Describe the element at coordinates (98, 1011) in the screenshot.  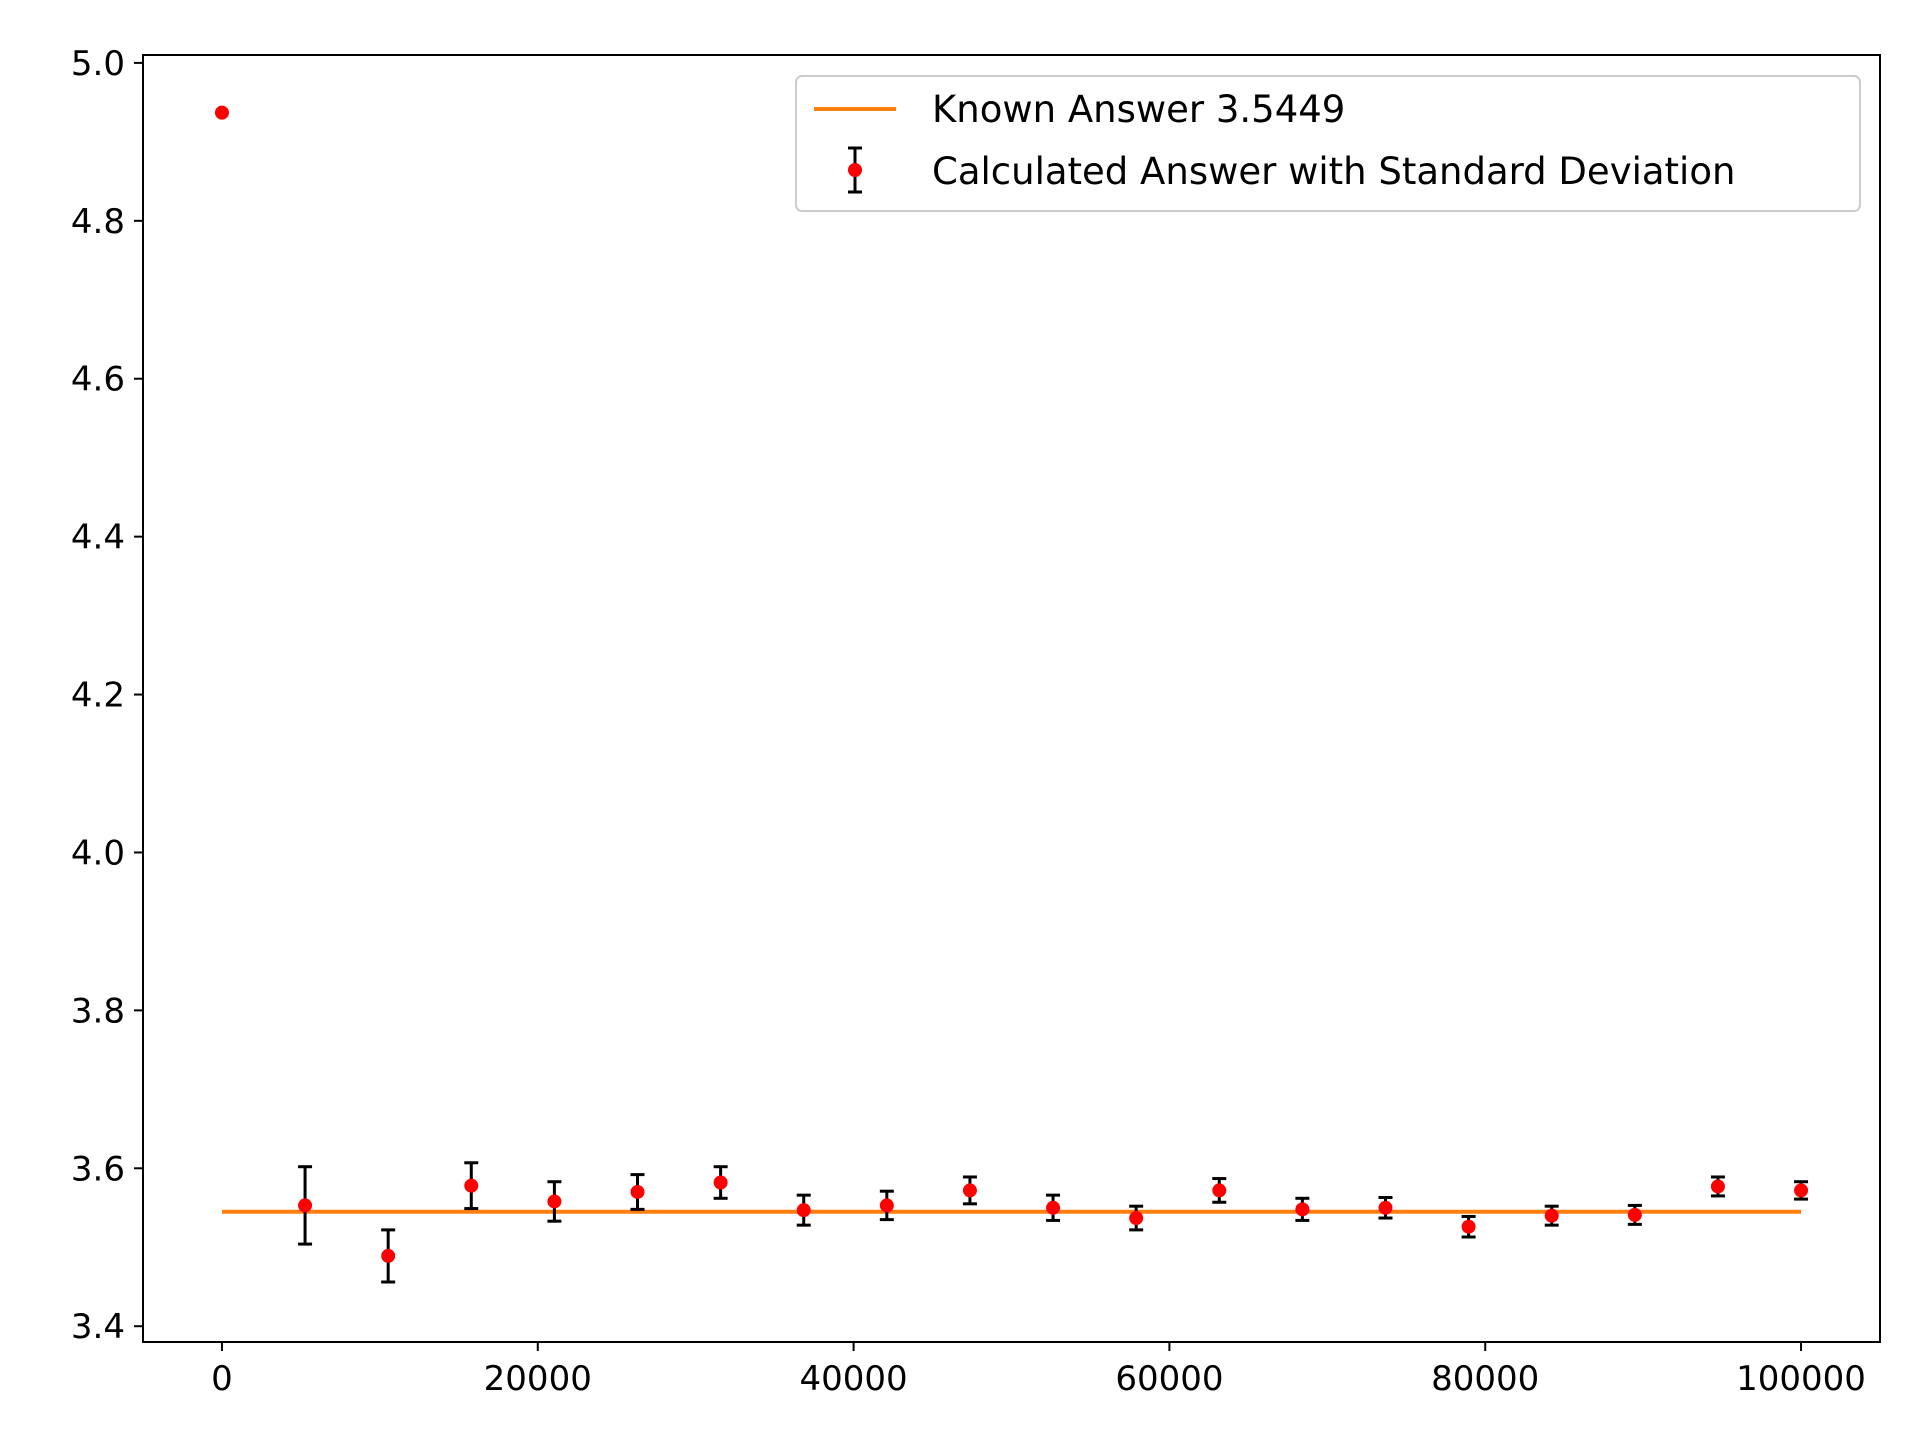
I see `y-tick-label: 3.8` at that location.